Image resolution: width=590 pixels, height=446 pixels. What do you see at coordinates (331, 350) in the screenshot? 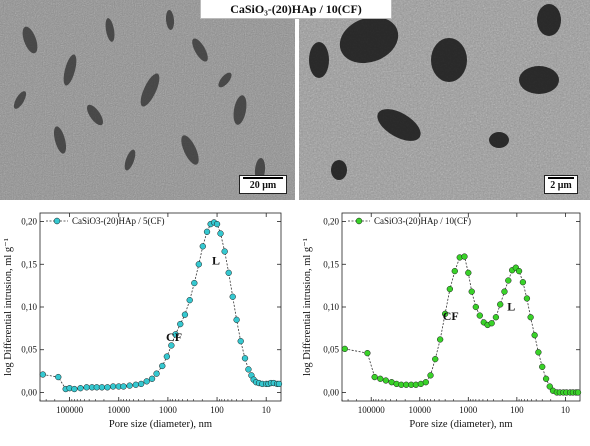
I see `y-tick-label: 0,05` at bounding box center [331, 350].